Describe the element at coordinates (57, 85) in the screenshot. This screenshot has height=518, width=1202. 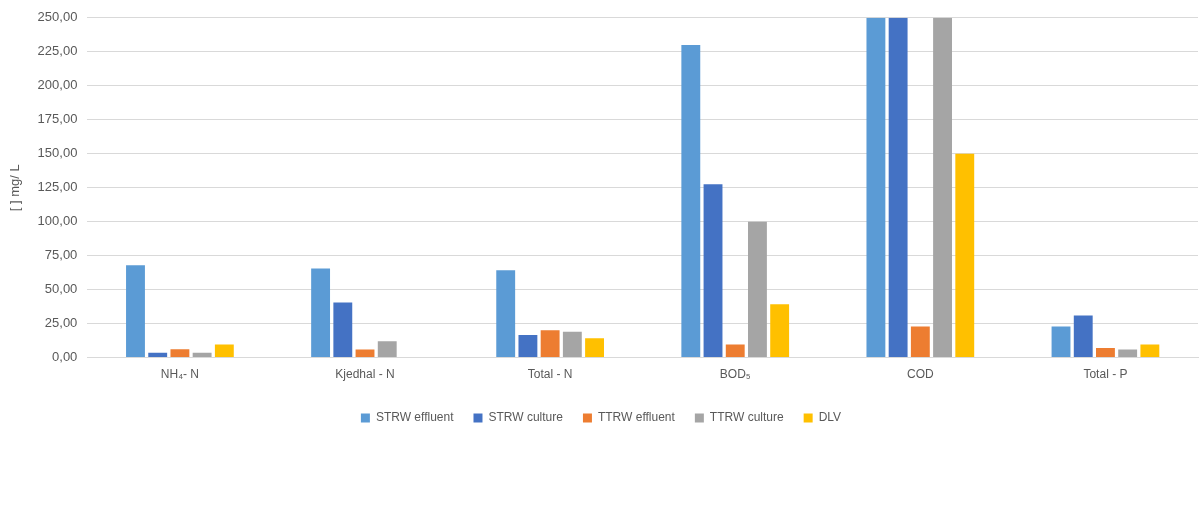
I see `y-tick-label: 200,00` at that location.